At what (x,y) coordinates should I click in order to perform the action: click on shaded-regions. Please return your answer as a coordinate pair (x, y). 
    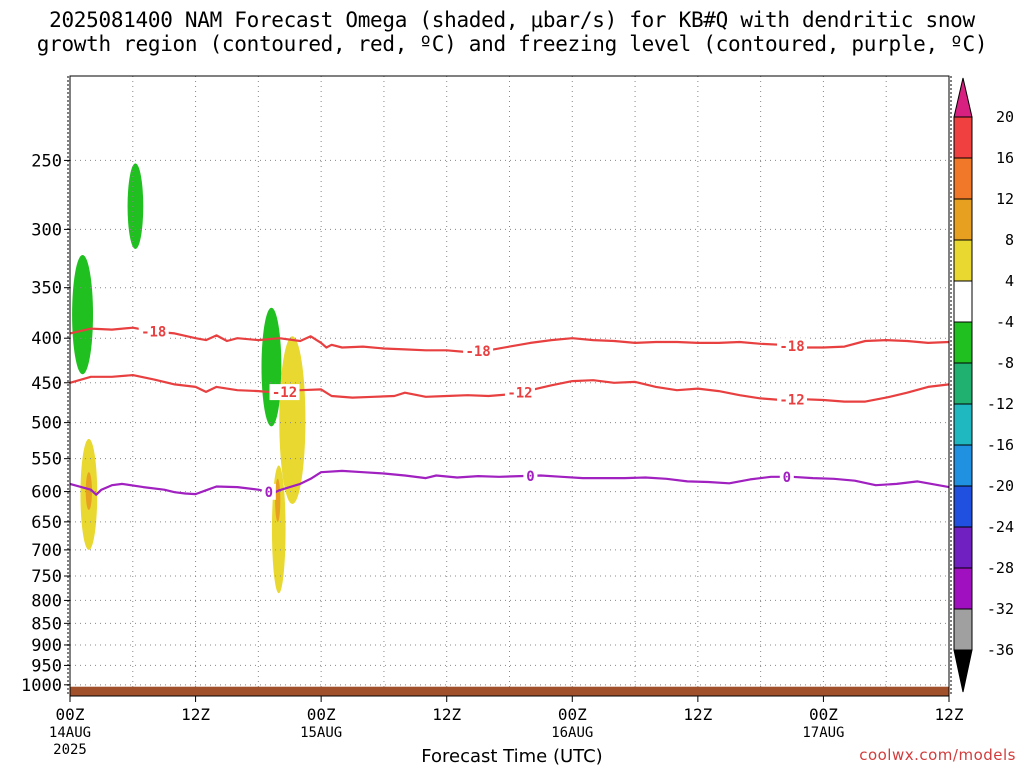
    Looking at the image, I should click on (189, 378).